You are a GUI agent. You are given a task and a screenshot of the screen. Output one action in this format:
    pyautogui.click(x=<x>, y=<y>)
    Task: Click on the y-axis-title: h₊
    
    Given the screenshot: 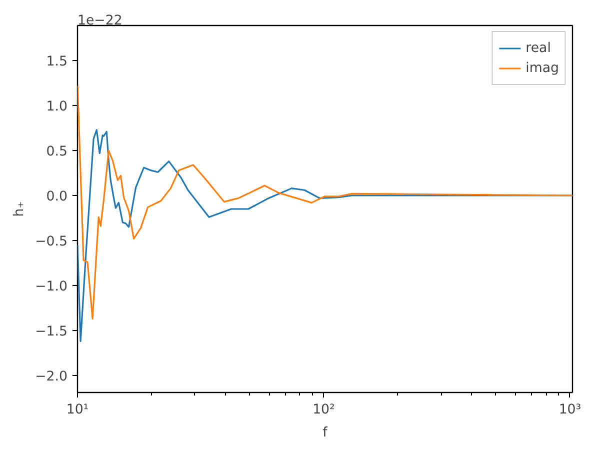 What is the action you would take?
    pyautogui.click(x=20, y=209)
    